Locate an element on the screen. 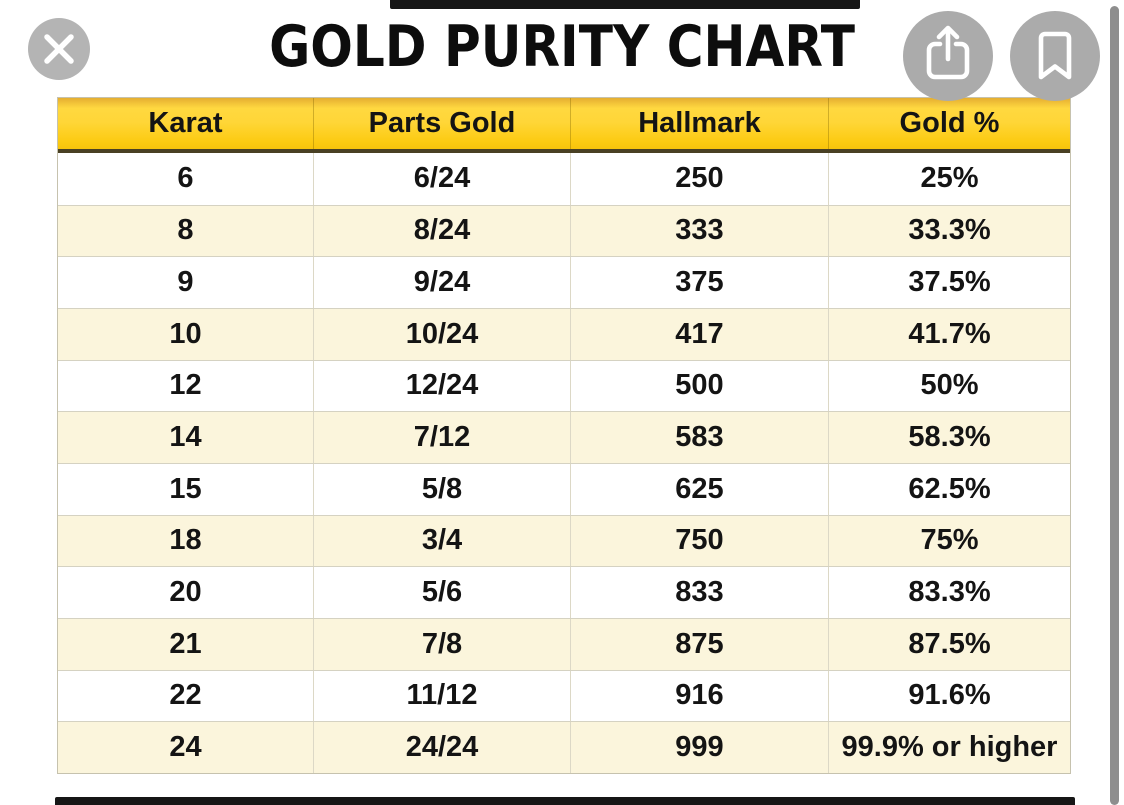  table-cell: 41.7% is located at coordinates (949, 333).